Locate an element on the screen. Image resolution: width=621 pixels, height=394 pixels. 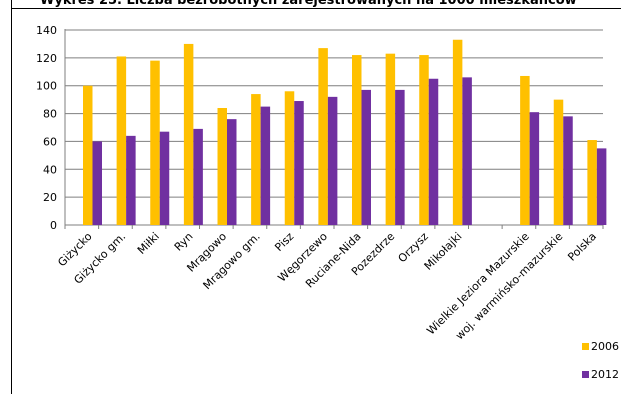
y-tick-label: 140 is located at coordinates (46, 30).